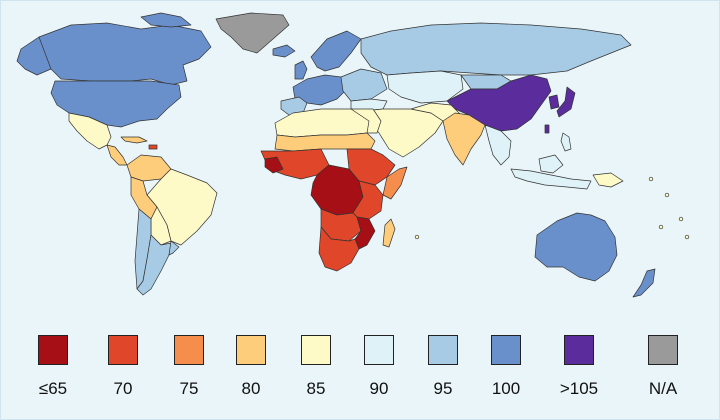 The width and height of the screenshot is (720, 420). Describe the element at coordinates (166, 20) in the screenshot. I see `canada-islands` at that location.